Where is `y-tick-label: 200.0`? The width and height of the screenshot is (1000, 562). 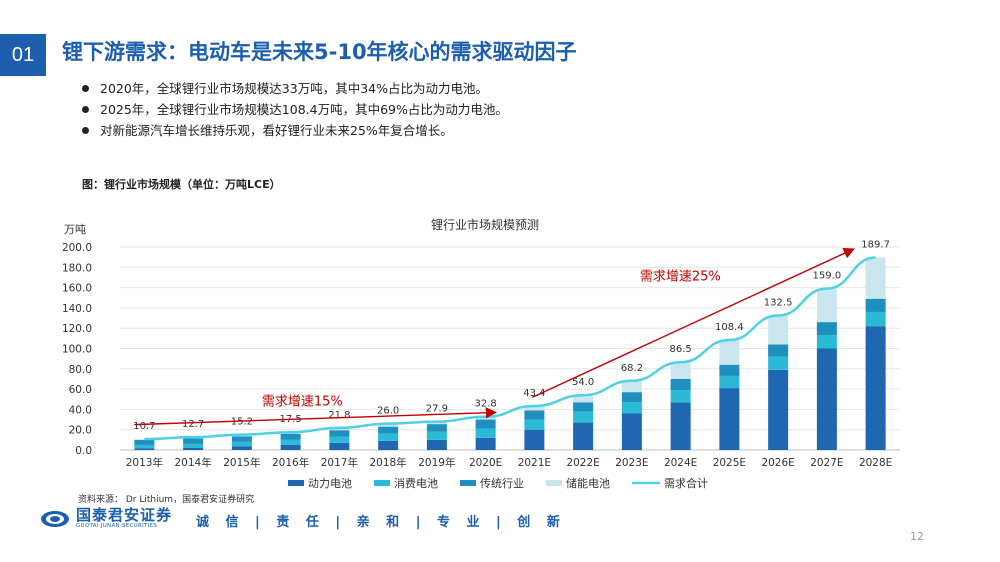 y-tick-label: 200.0 is located at coordinates (77, 248).